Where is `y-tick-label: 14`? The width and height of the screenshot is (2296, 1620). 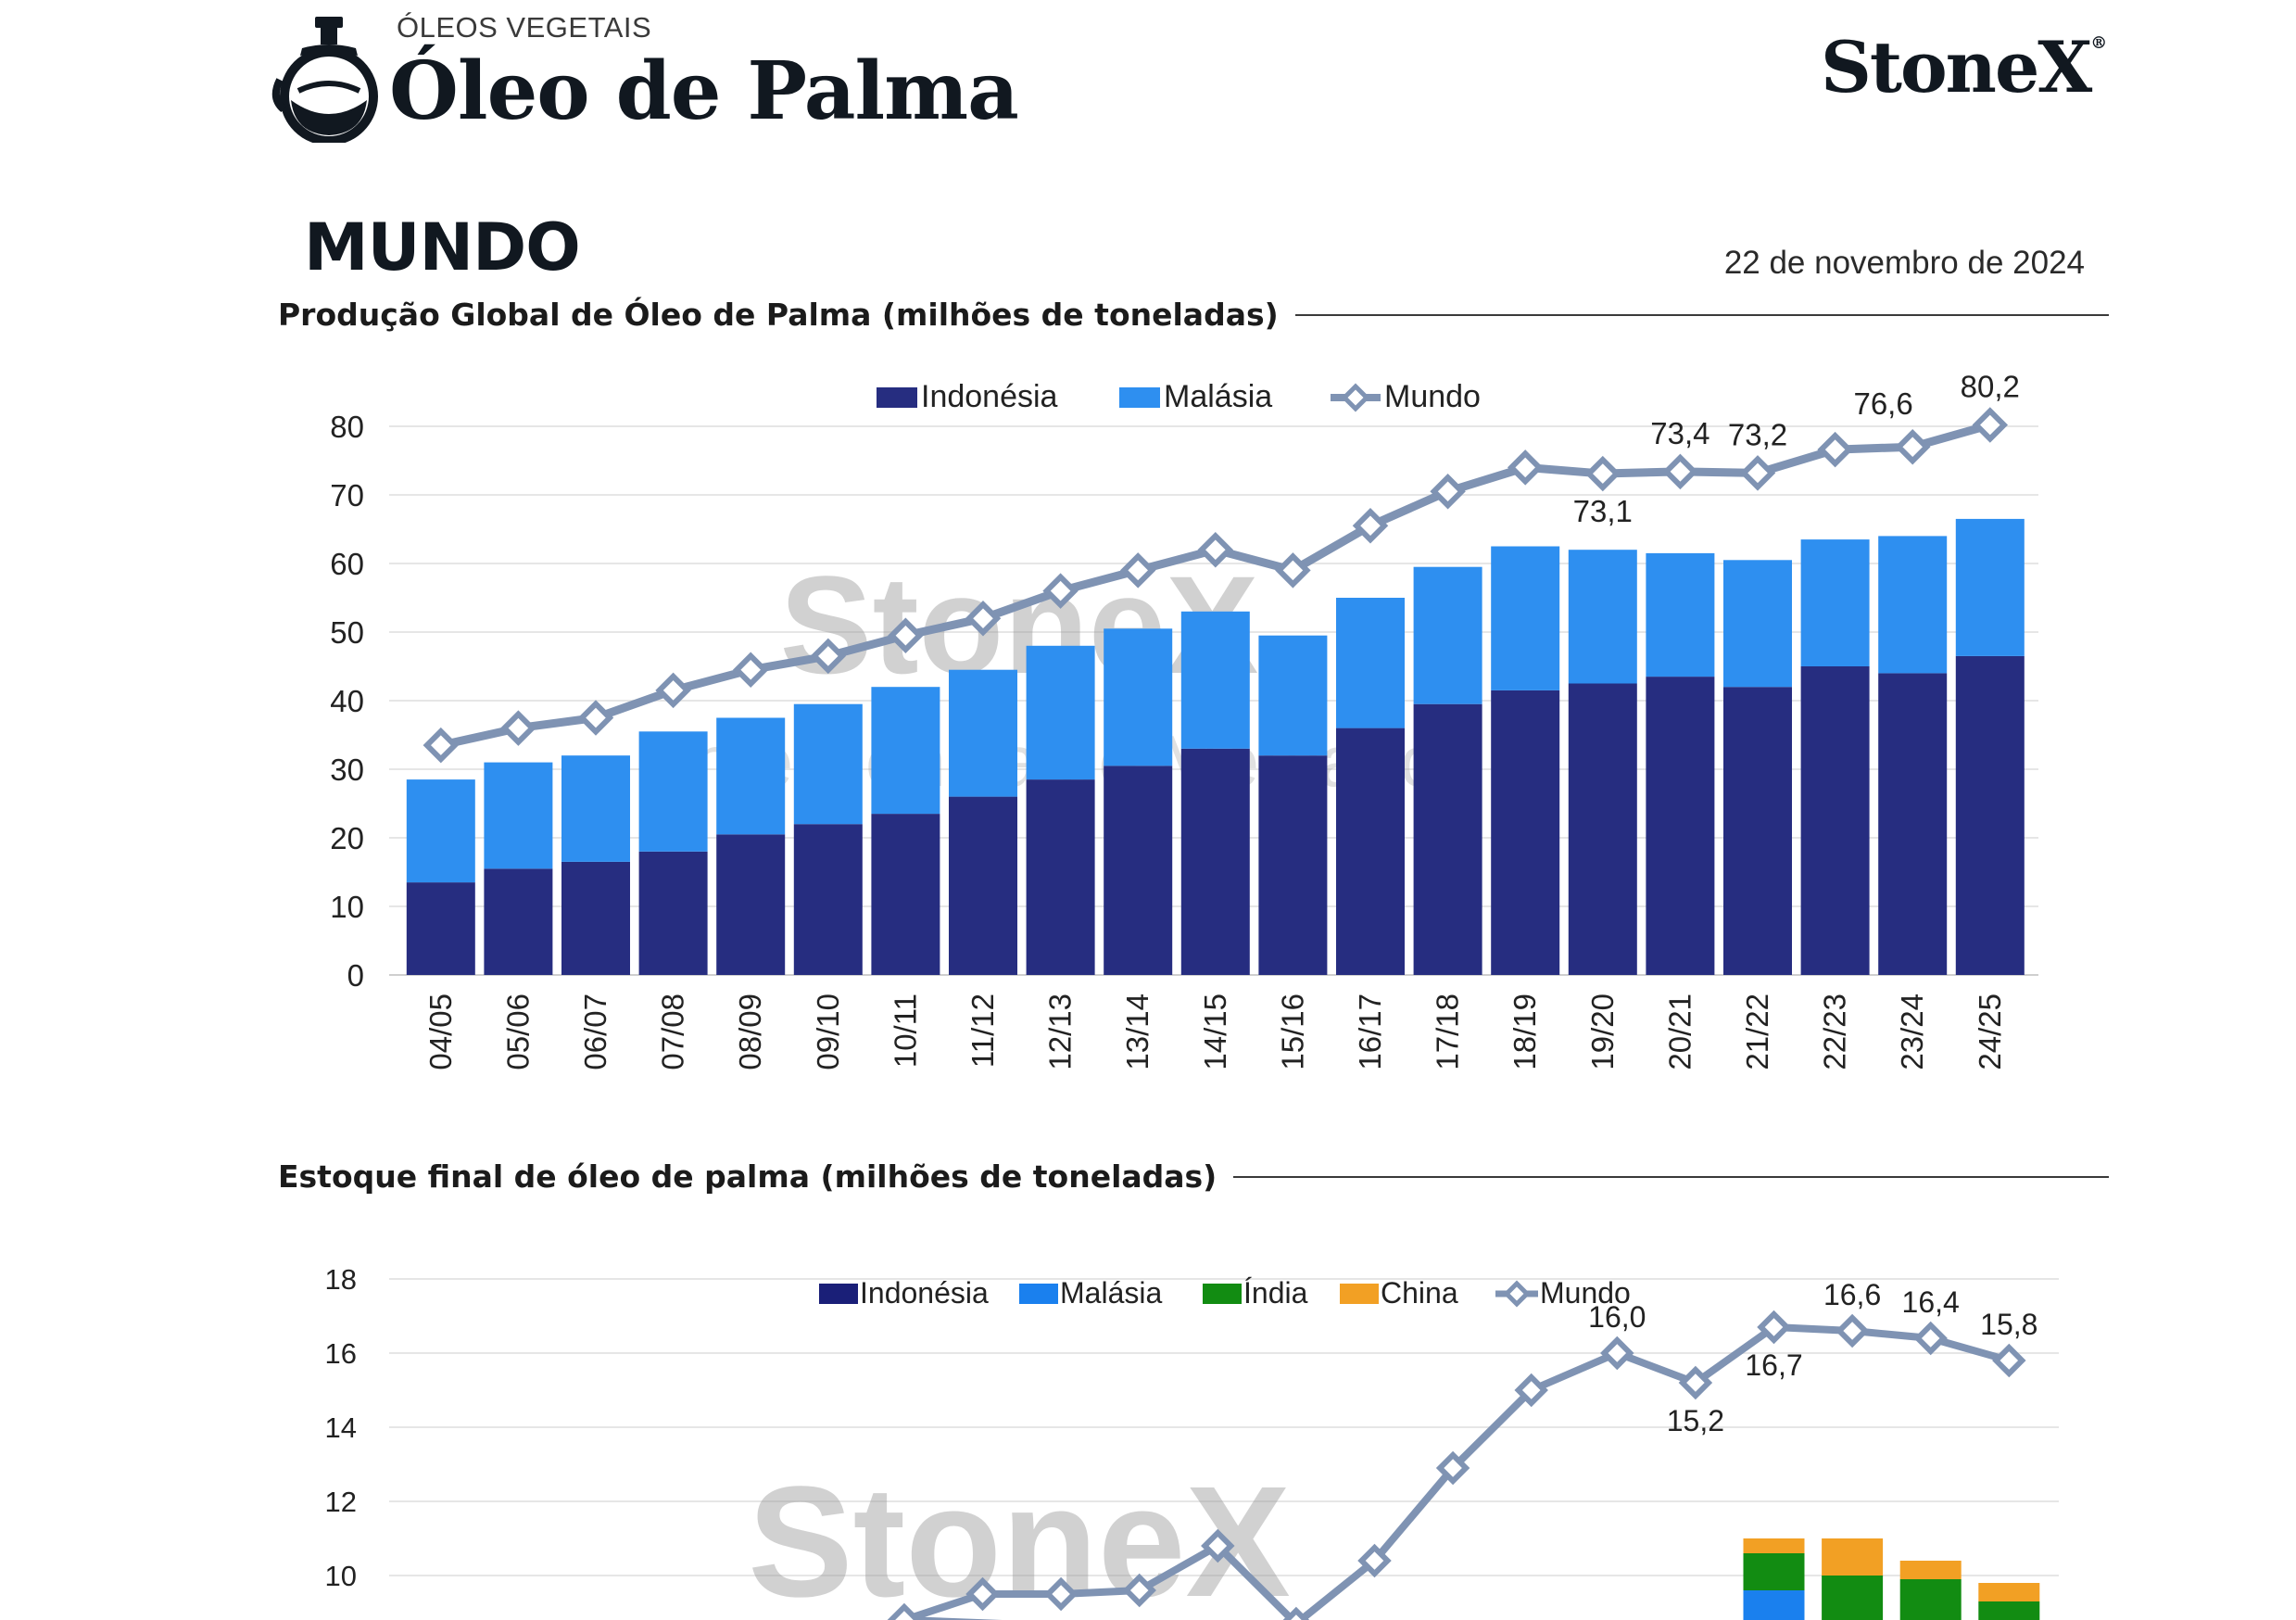
y-tick-label: 14 is located at coordinates (341, 1427).